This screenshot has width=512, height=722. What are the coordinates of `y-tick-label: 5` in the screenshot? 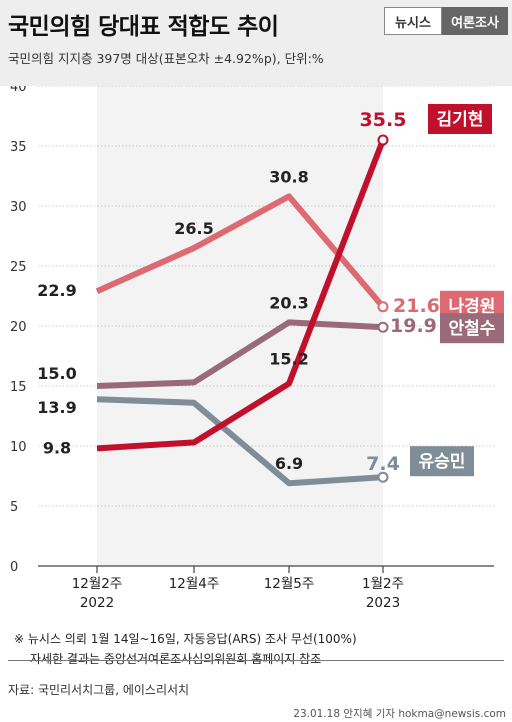 It's located at (14, 507).